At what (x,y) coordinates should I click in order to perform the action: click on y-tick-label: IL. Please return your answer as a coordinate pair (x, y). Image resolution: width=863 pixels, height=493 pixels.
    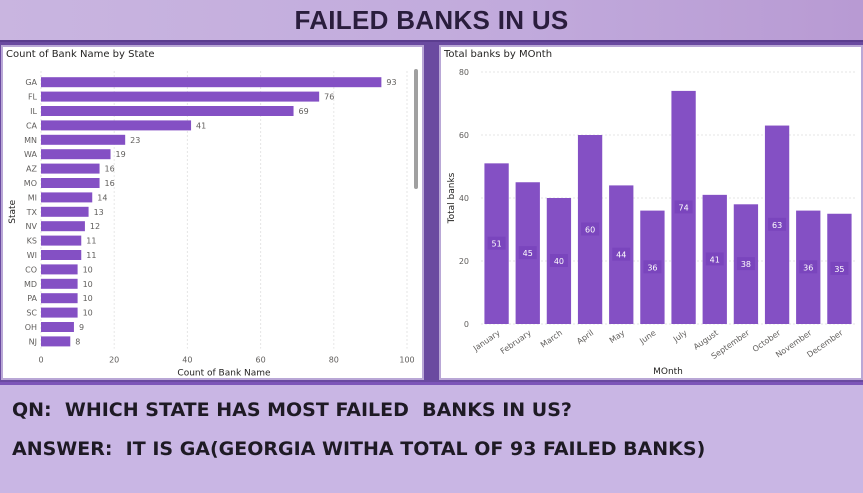
    Looking at the image, I should click on (33, 111).